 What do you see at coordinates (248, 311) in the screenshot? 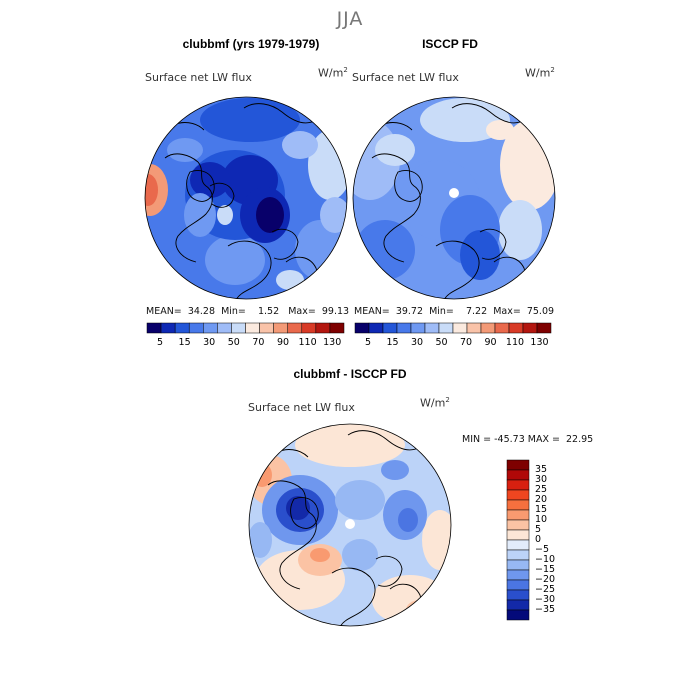
I see `panel-1-stats: MEAN= 34.28 Min= 1.52 Max= 99.13` at bounding box center [248, 311].